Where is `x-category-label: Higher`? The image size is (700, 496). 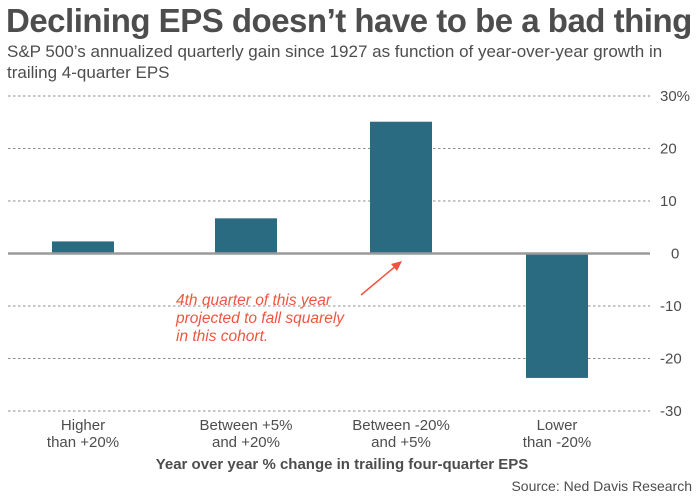
x-category-label: Higher is located at coordinates (83, 425).